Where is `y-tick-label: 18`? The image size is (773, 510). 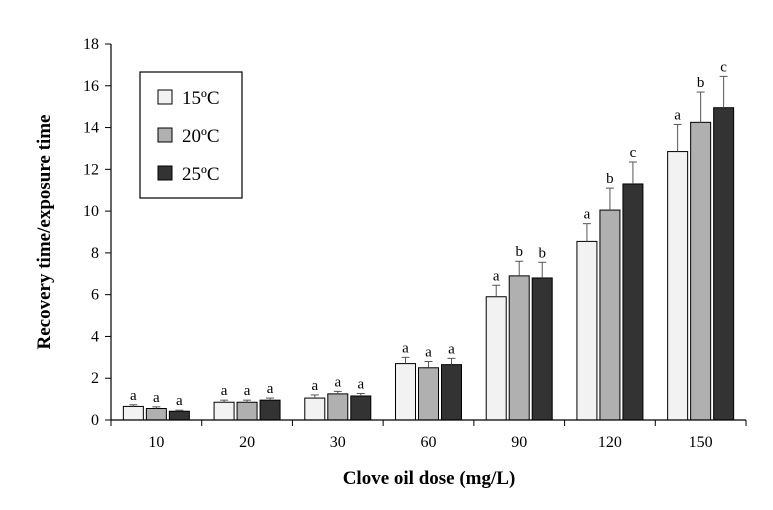 y-tick-label: 18 is located at coordinates (91, 44).